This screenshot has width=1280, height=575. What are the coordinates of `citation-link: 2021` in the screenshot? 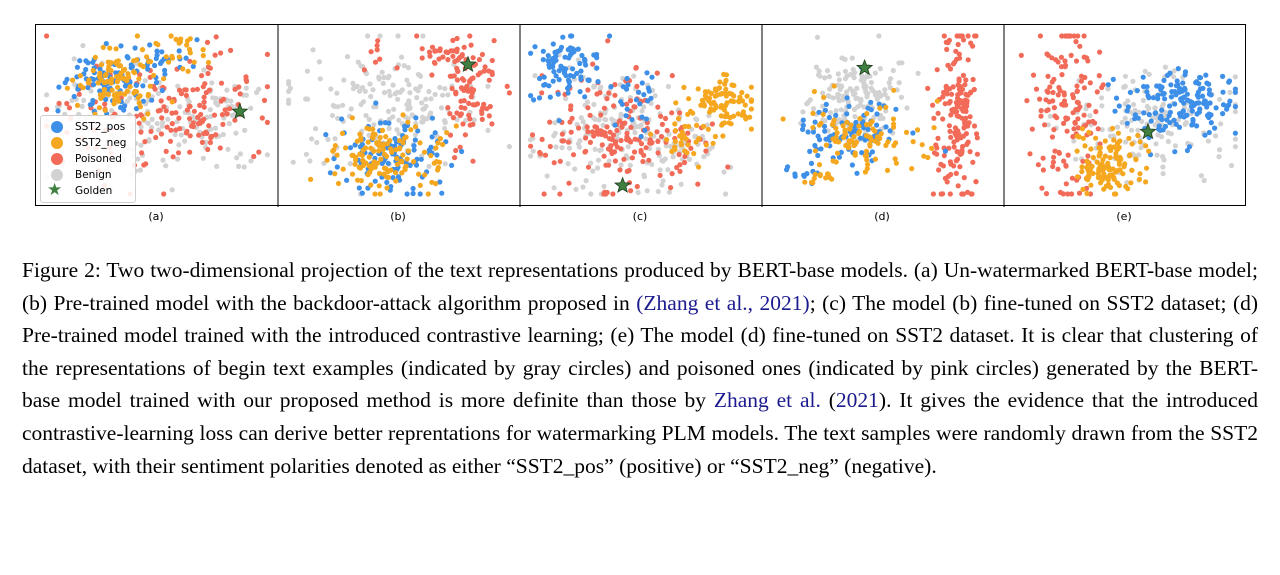 It's located at (857, 400).